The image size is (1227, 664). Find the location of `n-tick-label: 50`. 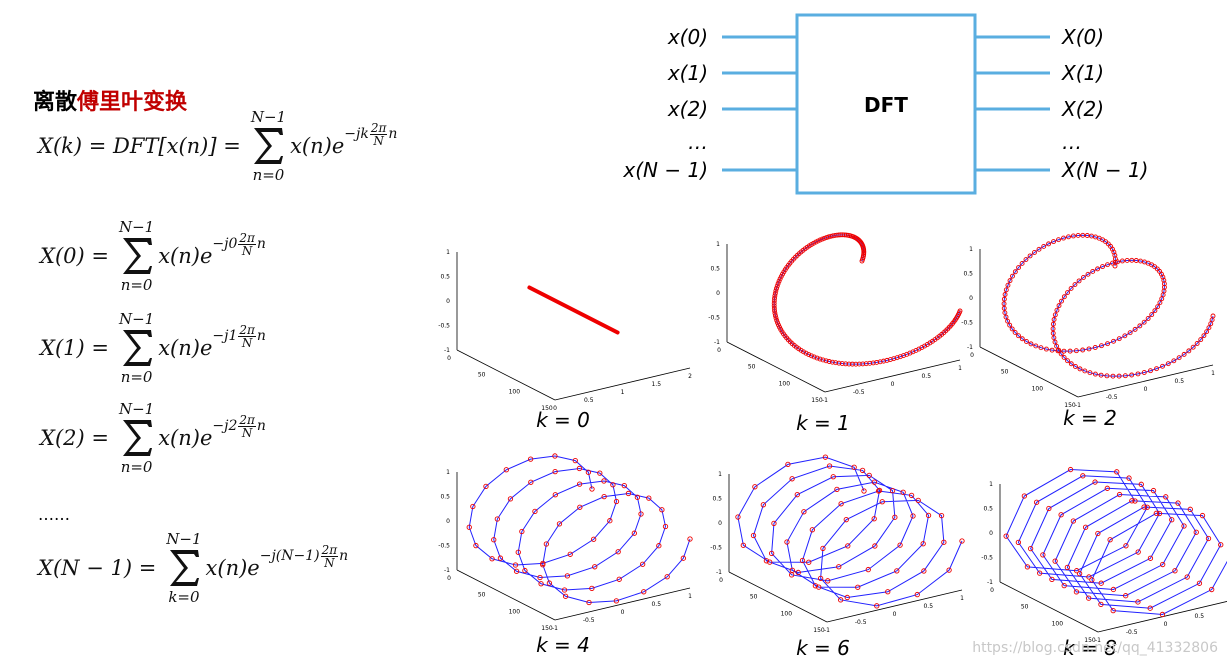

n-tick-label: 50 is located at coordinates (754, 597).